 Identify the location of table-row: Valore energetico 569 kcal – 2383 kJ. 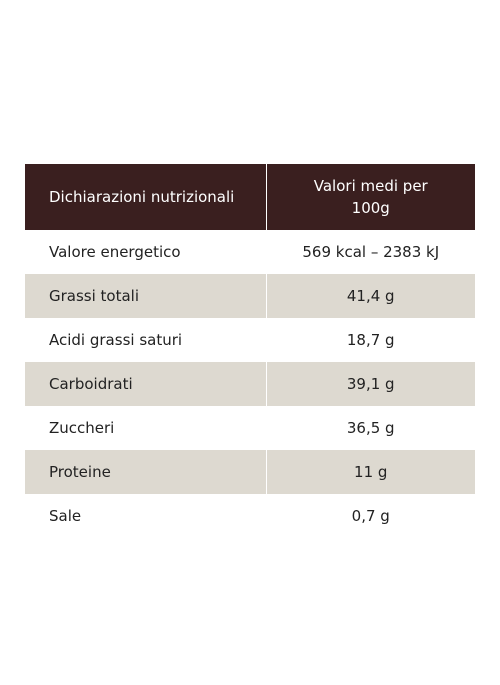
(250, 252).